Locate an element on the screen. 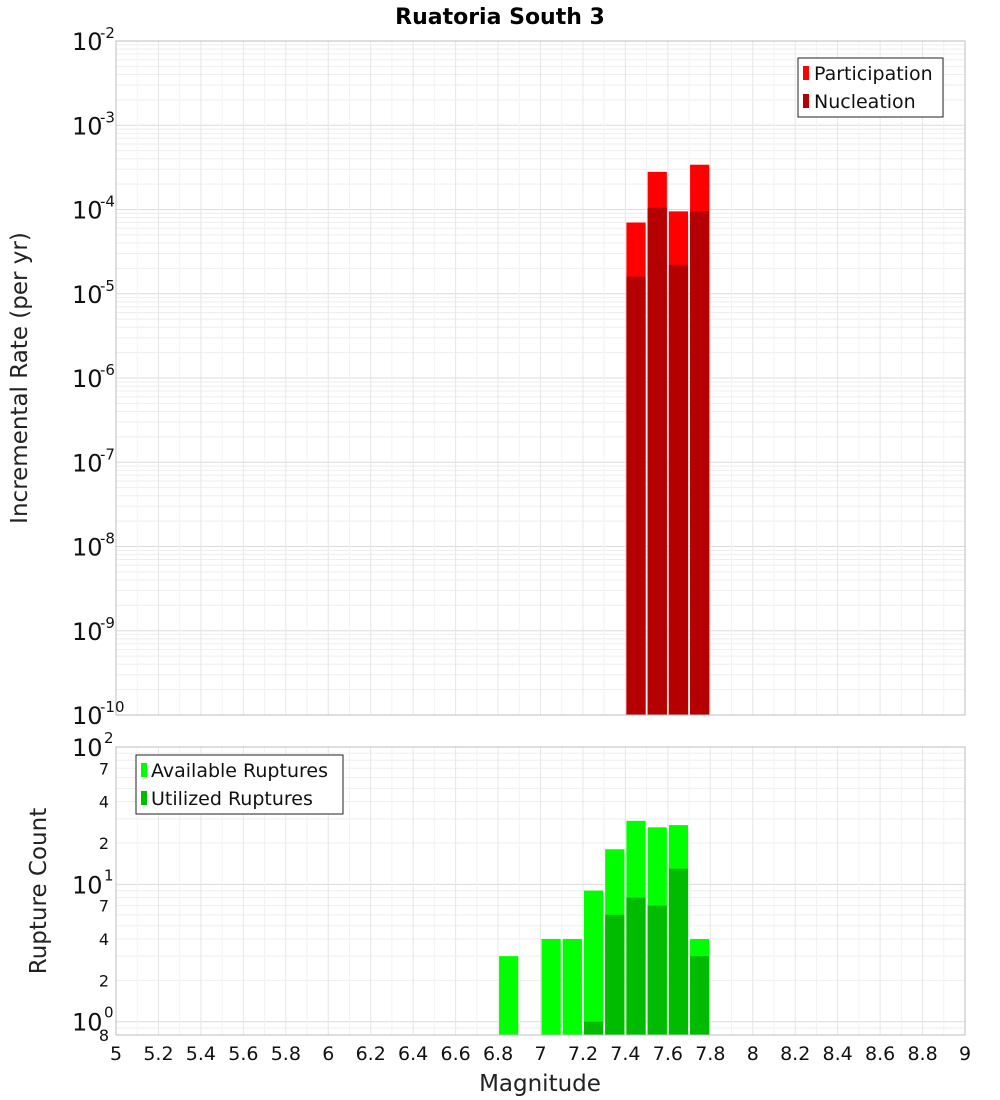 The image size is (1000, 1100). x-tick-label: 6 is located at coordinates (328, 1054).